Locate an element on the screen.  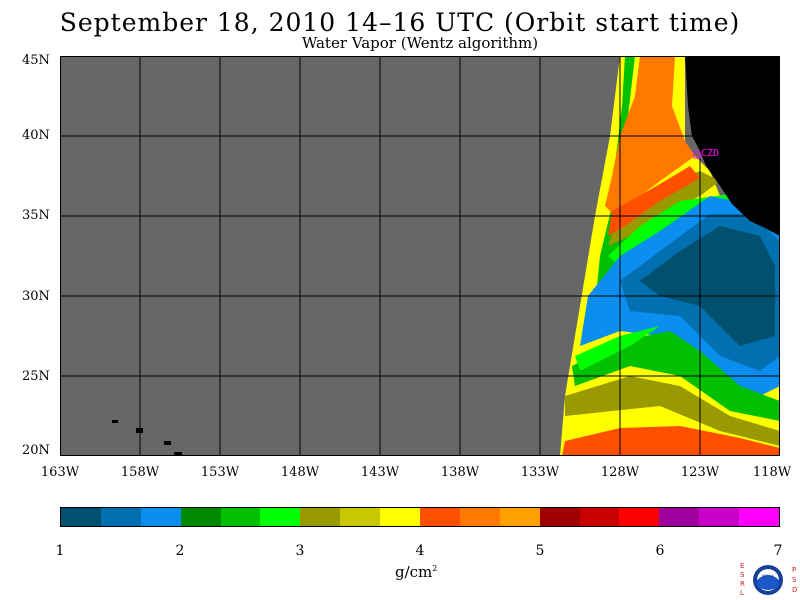
logo-letter-left-3: R is located at coordinates (742, 584).